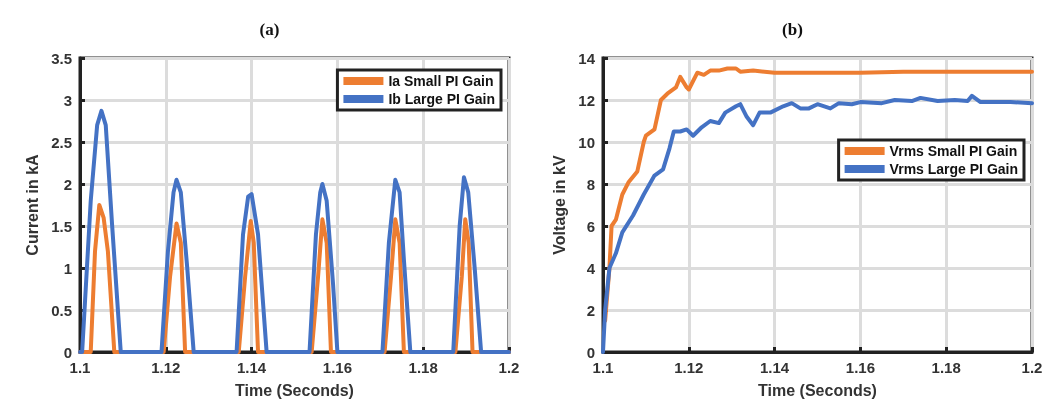  Describe the element at coordinates (61, 310) in the screenshot. I see `y-tick-label: 0.5` at that location.